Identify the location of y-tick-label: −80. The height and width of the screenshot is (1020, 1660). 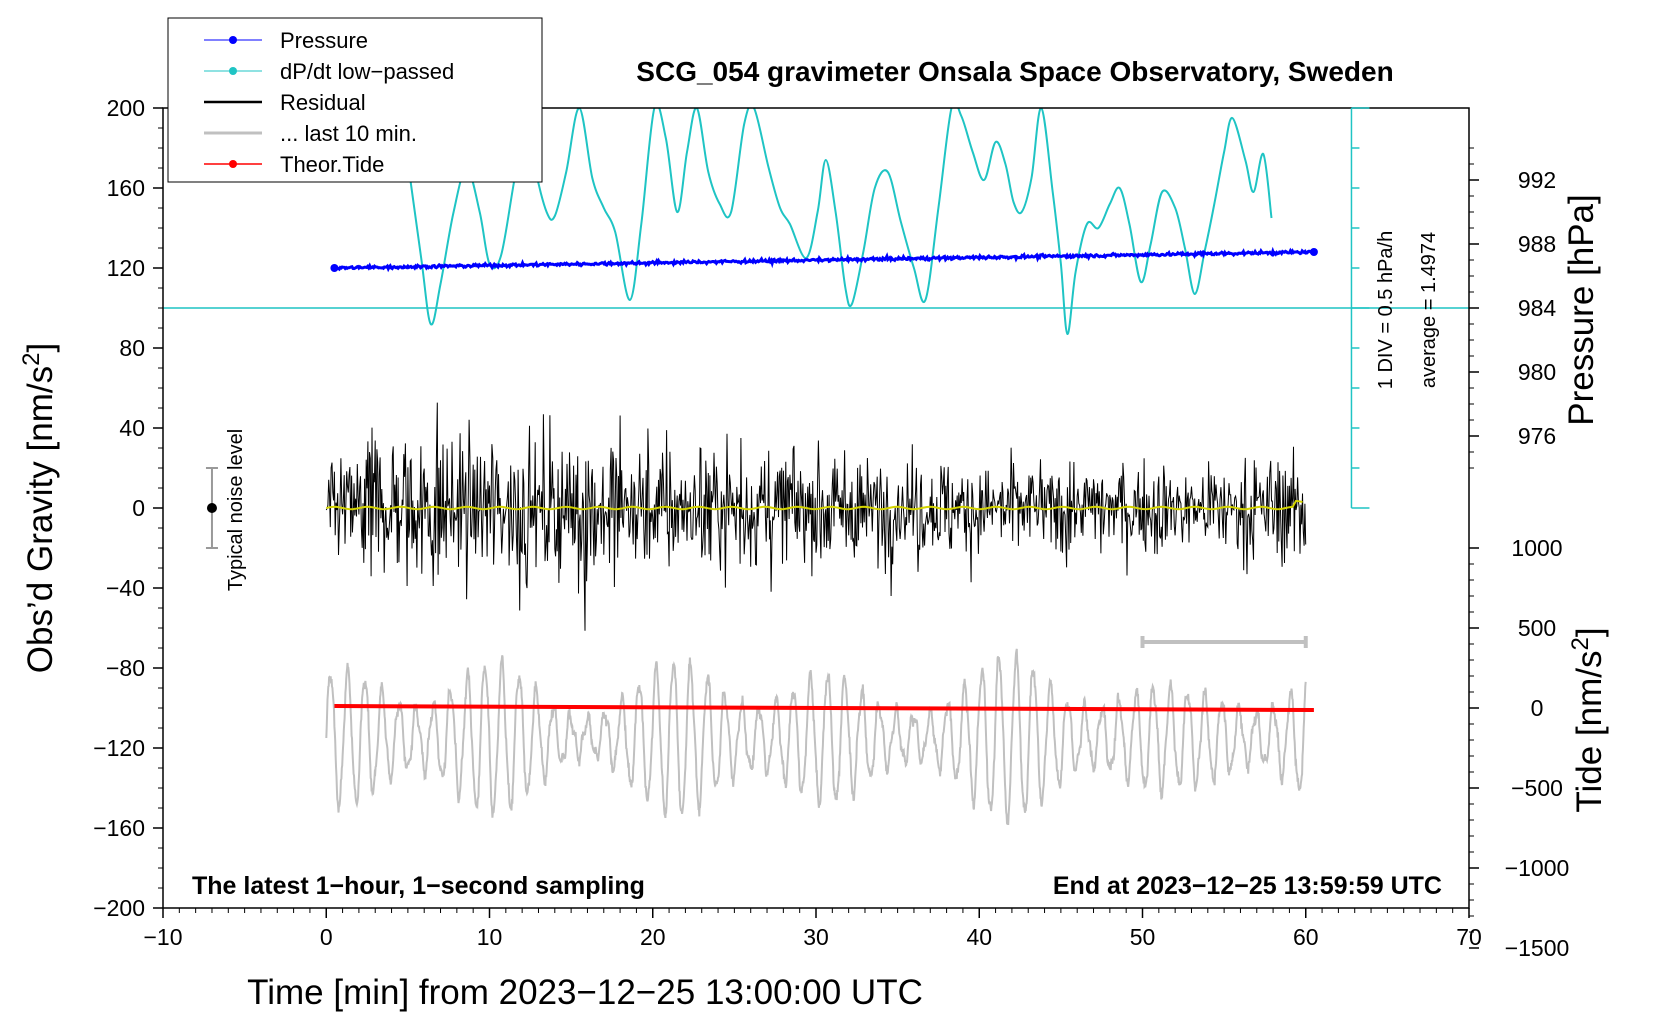
(125, 668).